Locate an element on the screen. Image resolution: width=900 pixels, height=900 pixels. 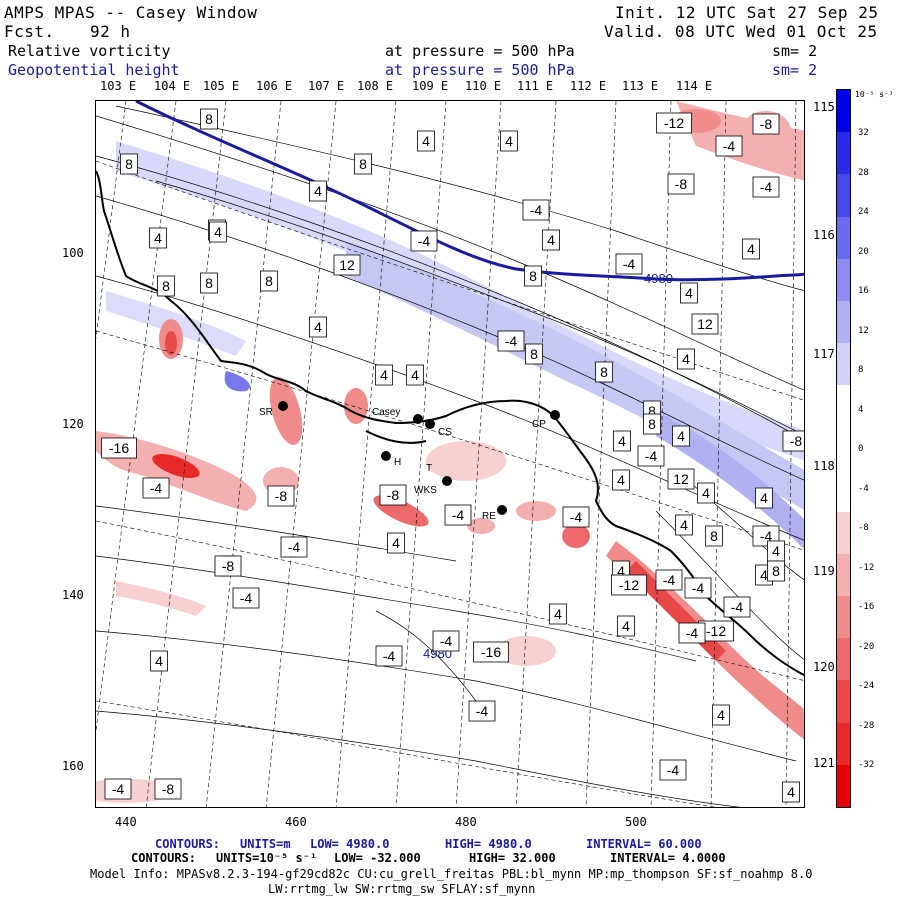
vorticity-label-text: -12 is located at coordinates (629, 585).